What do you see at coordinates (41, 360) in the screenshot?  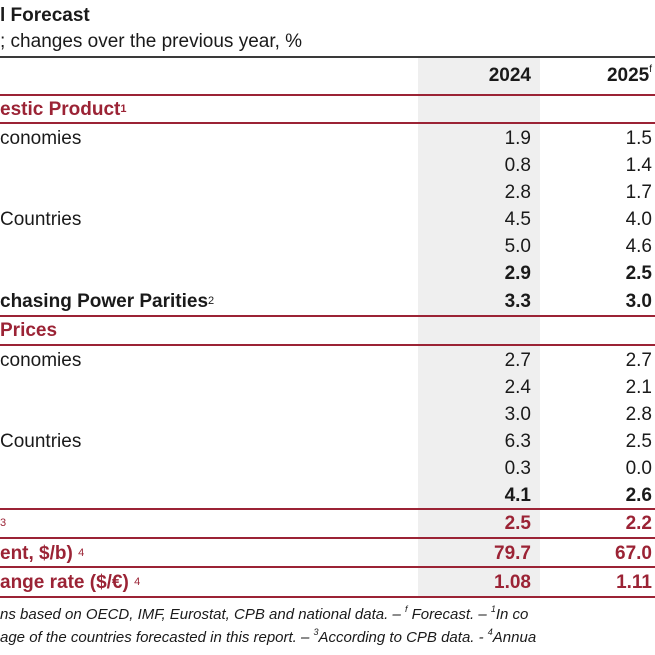 I see `prices-row-advanced-economies: conomies` at bounding box center [41, 360].